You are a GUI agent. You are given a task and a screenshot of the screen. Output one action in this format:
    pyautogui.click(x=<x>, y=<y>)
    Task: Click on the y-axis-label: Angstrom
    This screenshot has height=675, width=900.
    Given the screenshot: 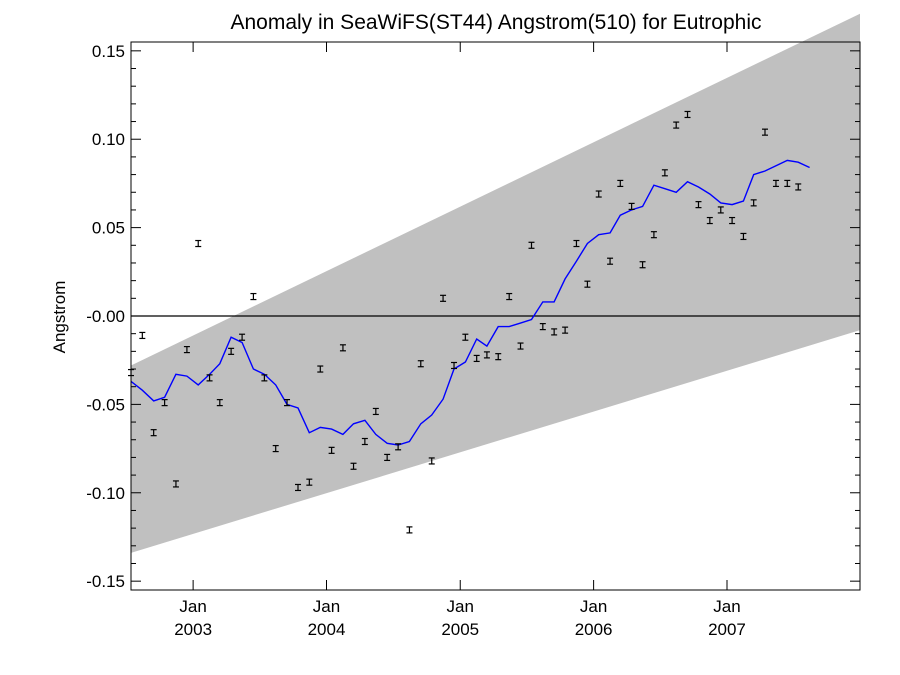 What is the action you would take?
    pyautogui.click(x=59, y=317)
    